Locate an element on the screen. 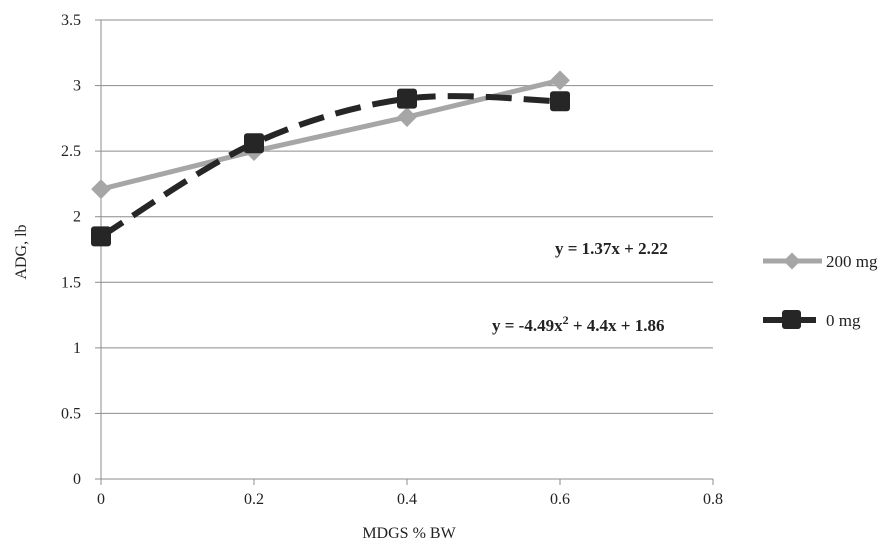  y-tick-label: 1.5 is located at coordinates (71, 282).